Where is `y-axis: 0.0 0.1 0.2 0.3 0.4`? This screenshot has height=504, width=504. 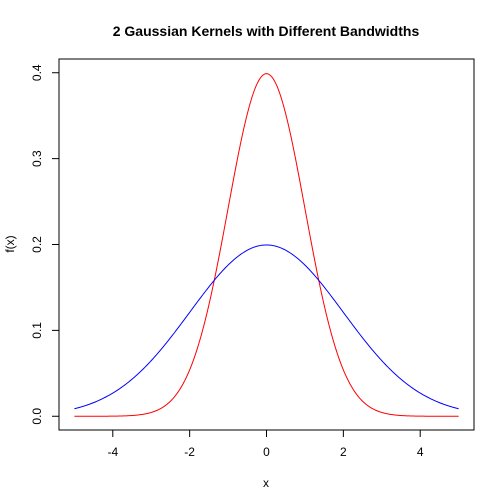
y-axis: 0.0 0.1 0.2 0.3 0.4 is located at coordinates (45, 244).